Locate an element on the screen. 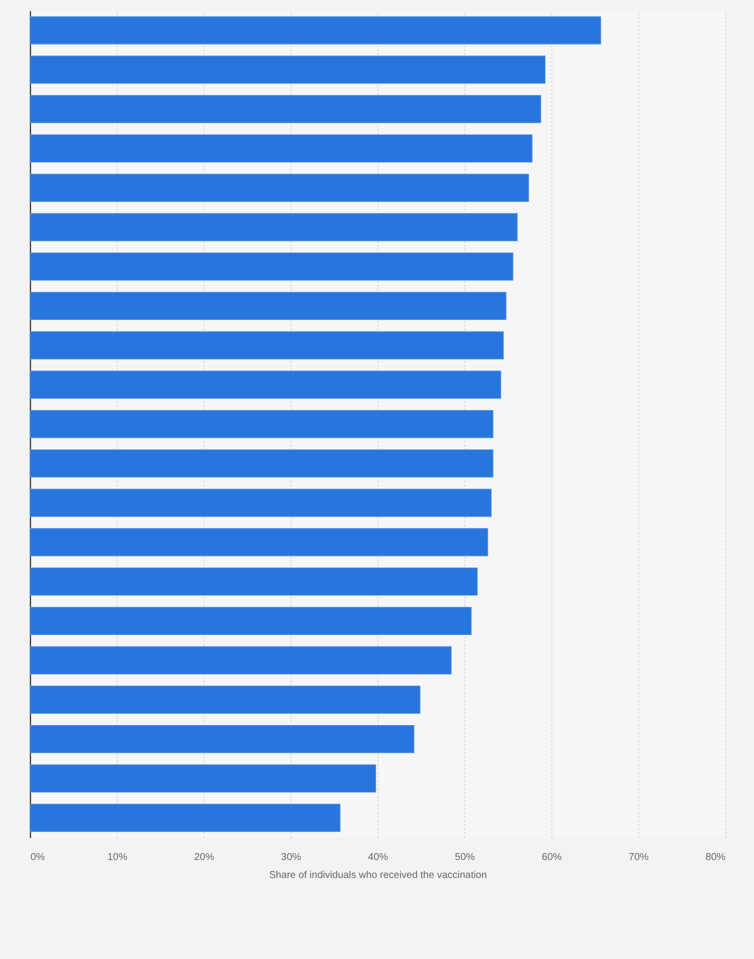 The image size is (754, 959). x-axis-title: Share of individuals who received the vaccination is located at coordinates (378, 875).